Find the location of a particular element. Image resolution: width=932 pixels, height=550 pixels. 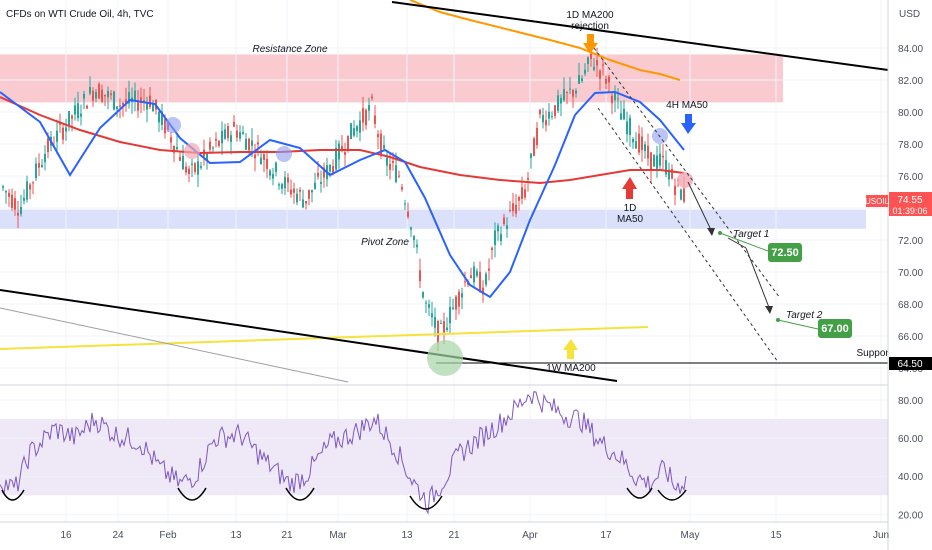

orange-down-arrow is located at coordinates (590, 44).